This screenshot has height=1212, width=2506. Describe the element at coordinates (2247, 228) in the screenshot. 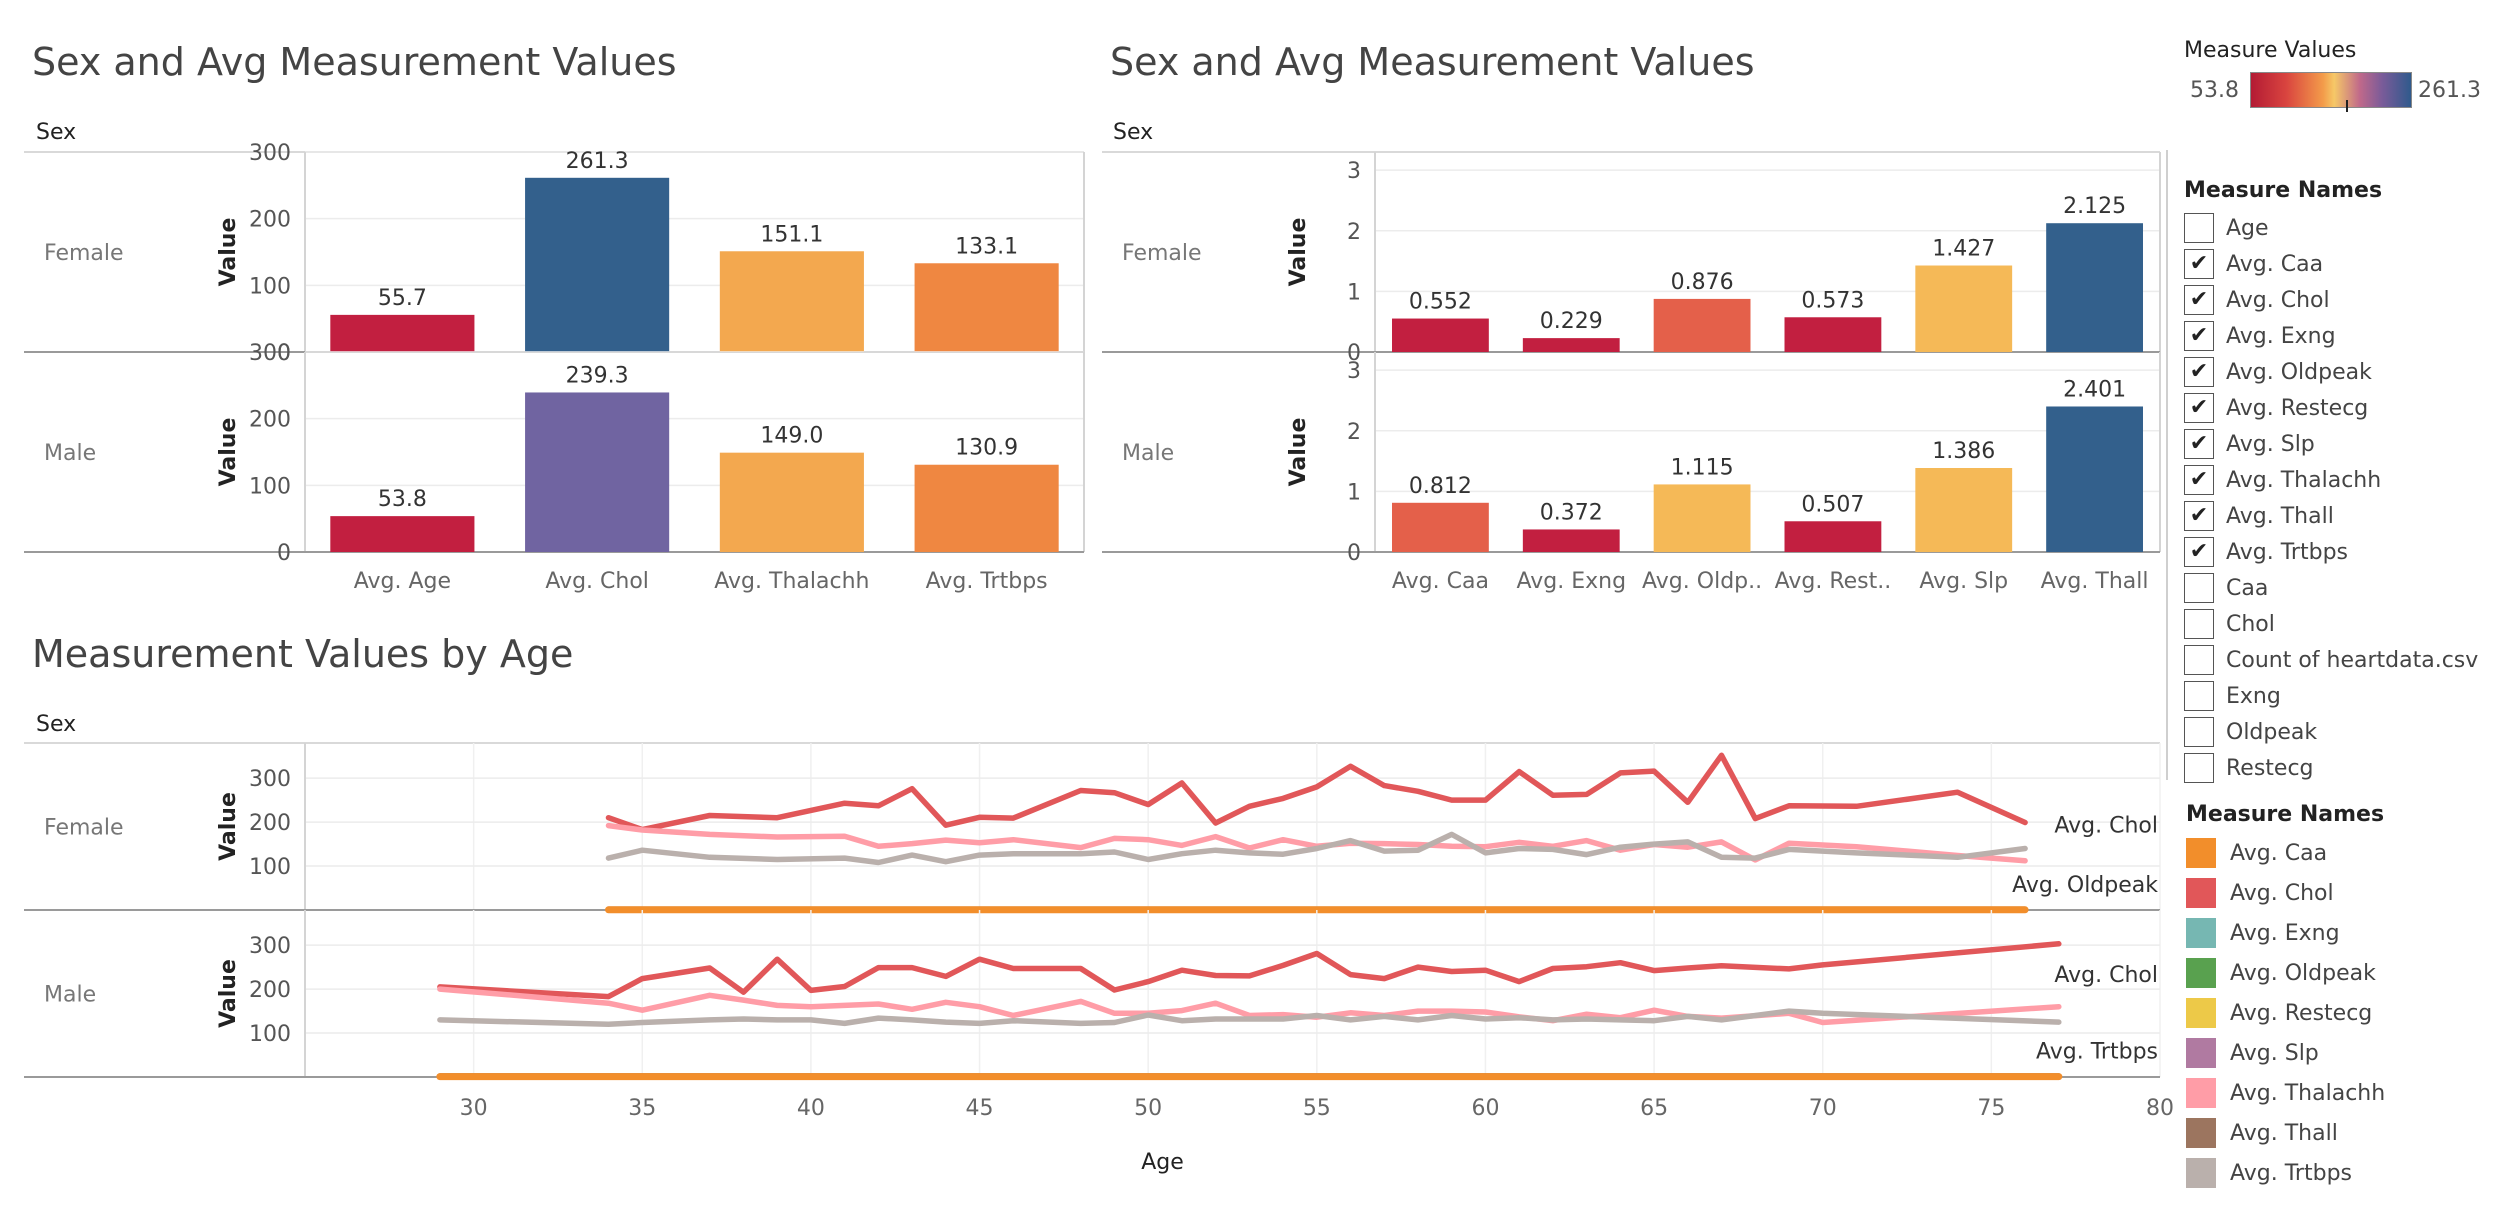

I see `filter-item-label: Age` at that location.